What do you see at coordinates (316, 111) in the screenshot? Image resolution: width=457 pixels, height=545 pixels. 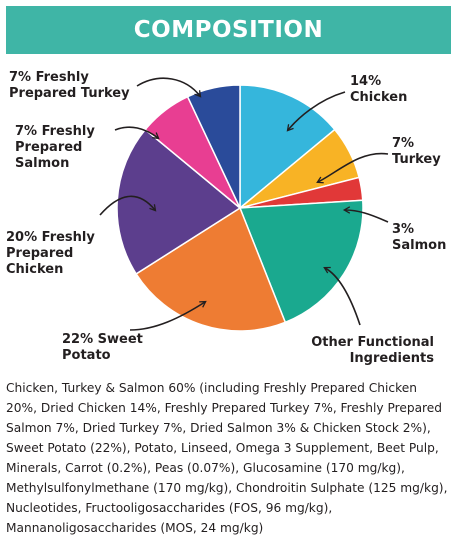 I see `arrow-chicken` at bounding box center [316, 111].